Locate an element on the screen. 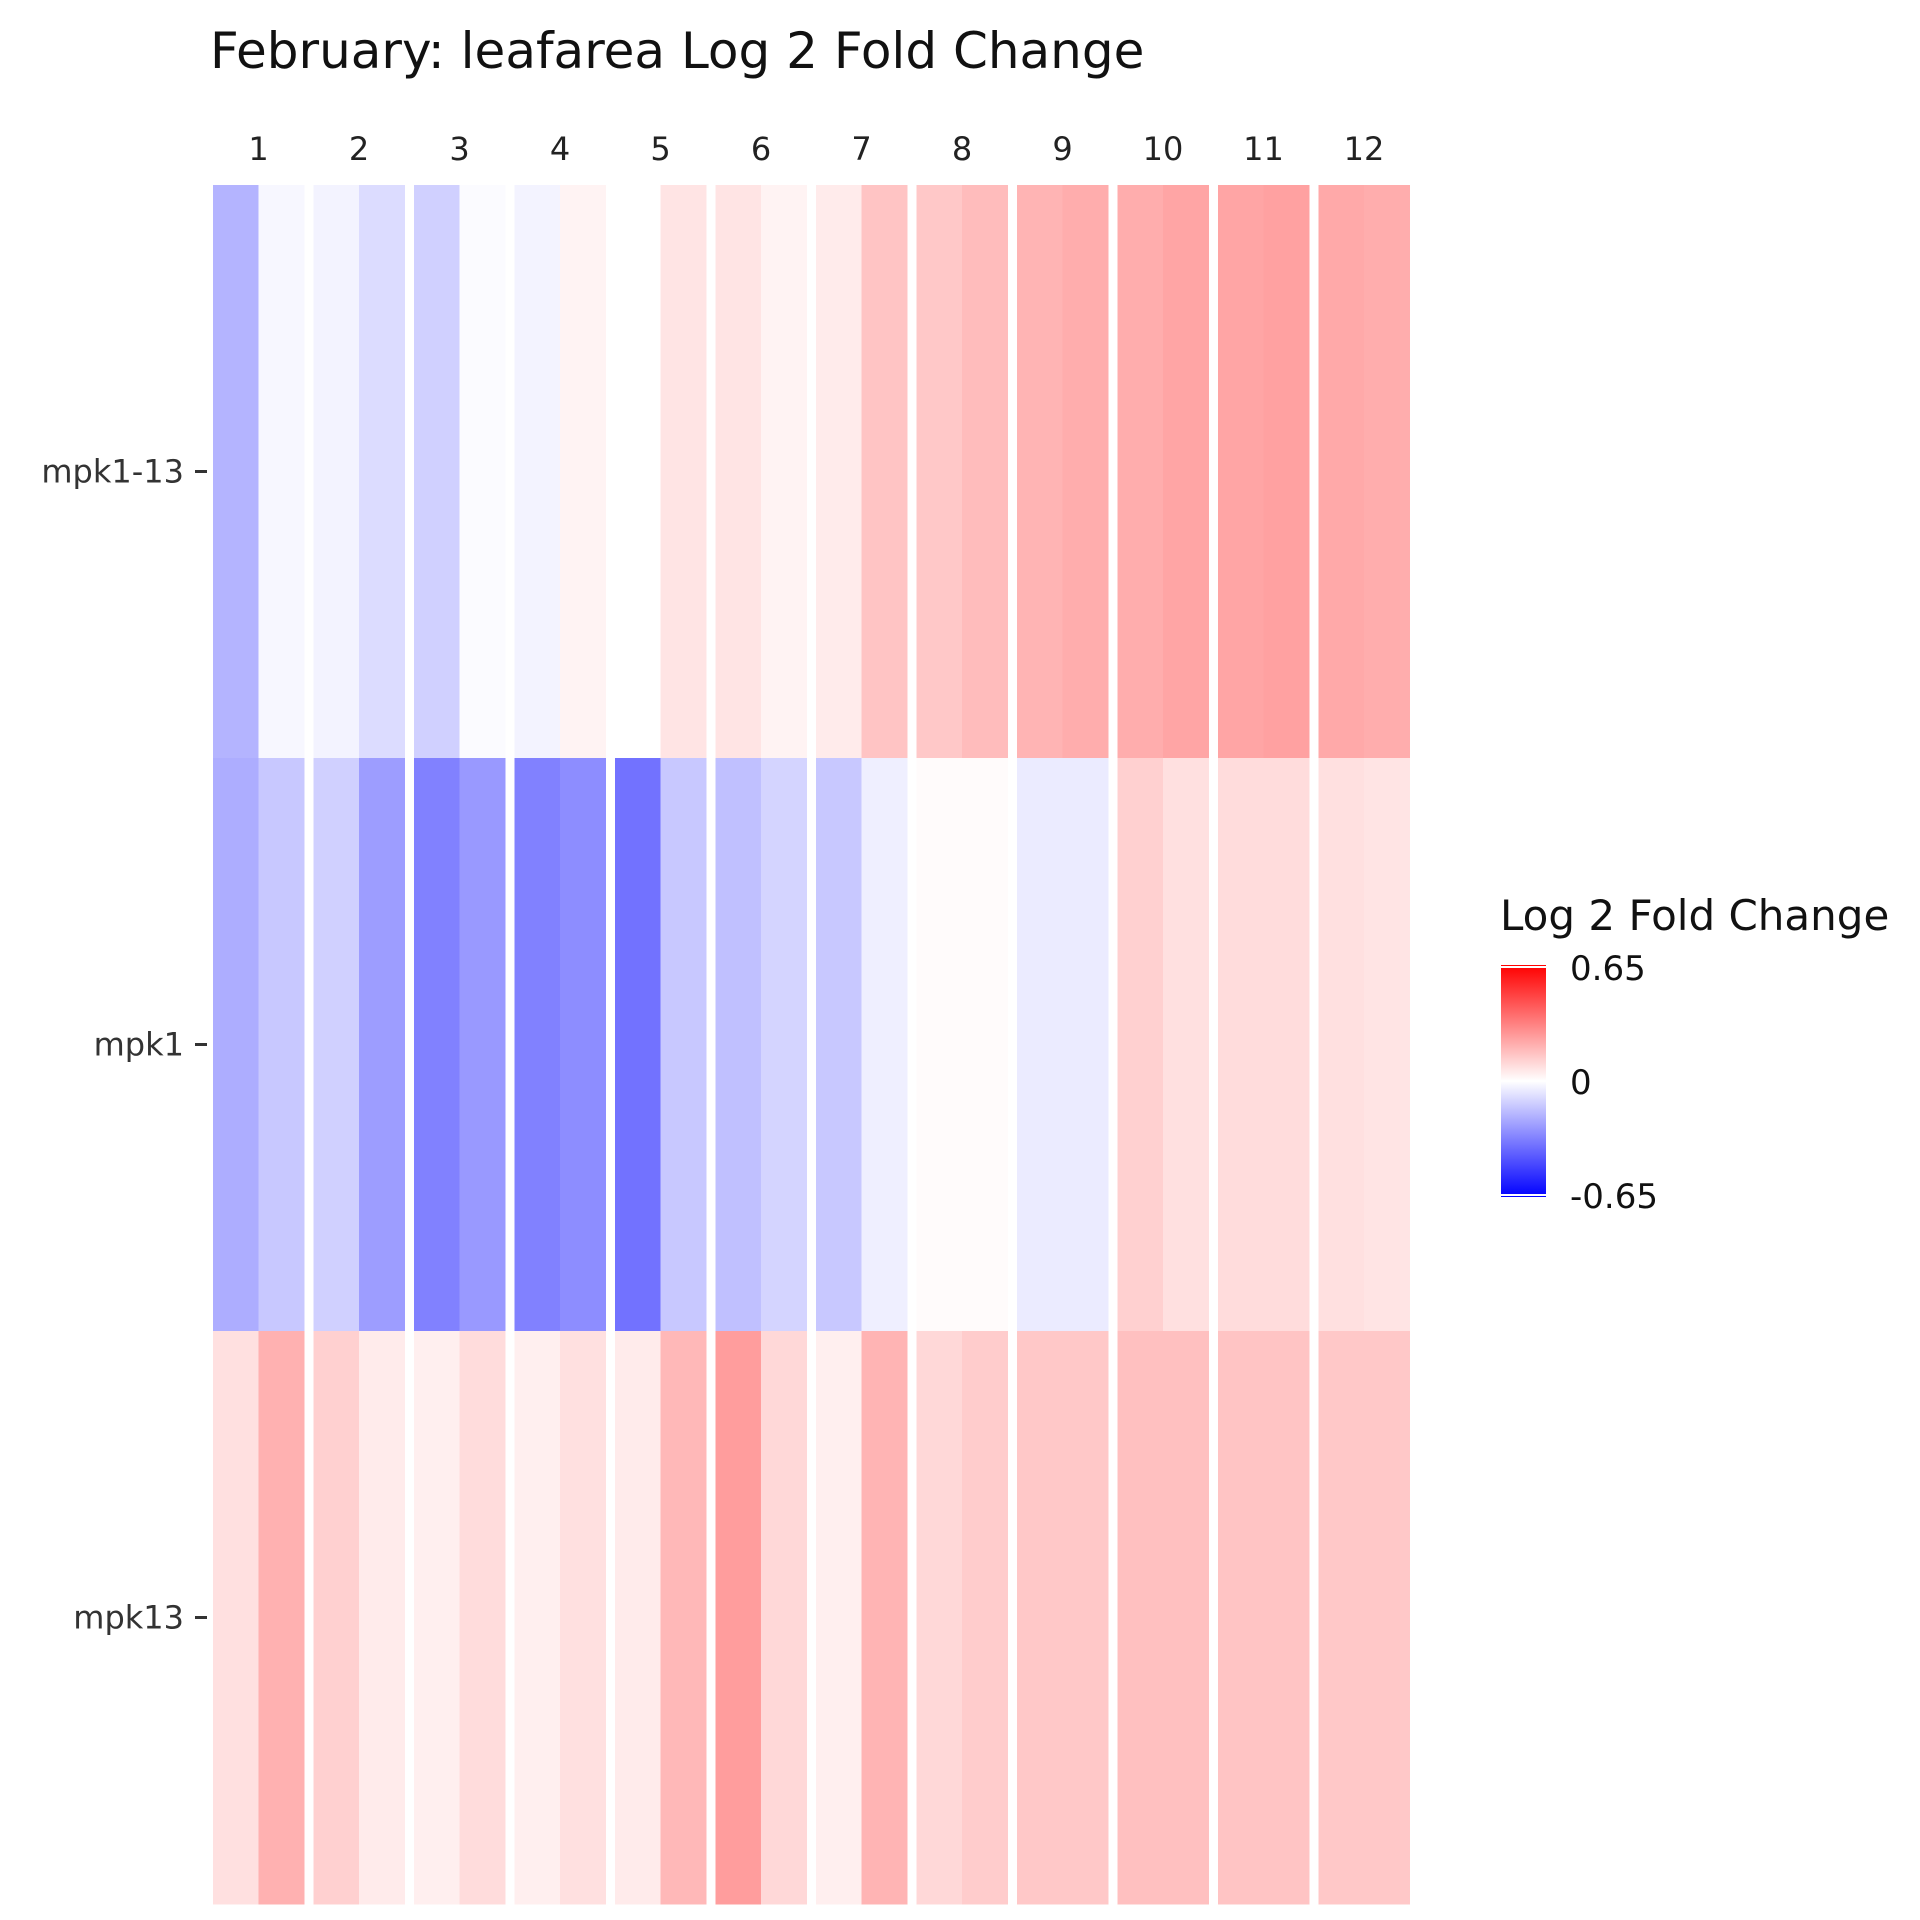 Image resolution: width=1920 pixels, height=1920 pixels. legend-label-max: 0.65 is located at coordinates (1608, 969).